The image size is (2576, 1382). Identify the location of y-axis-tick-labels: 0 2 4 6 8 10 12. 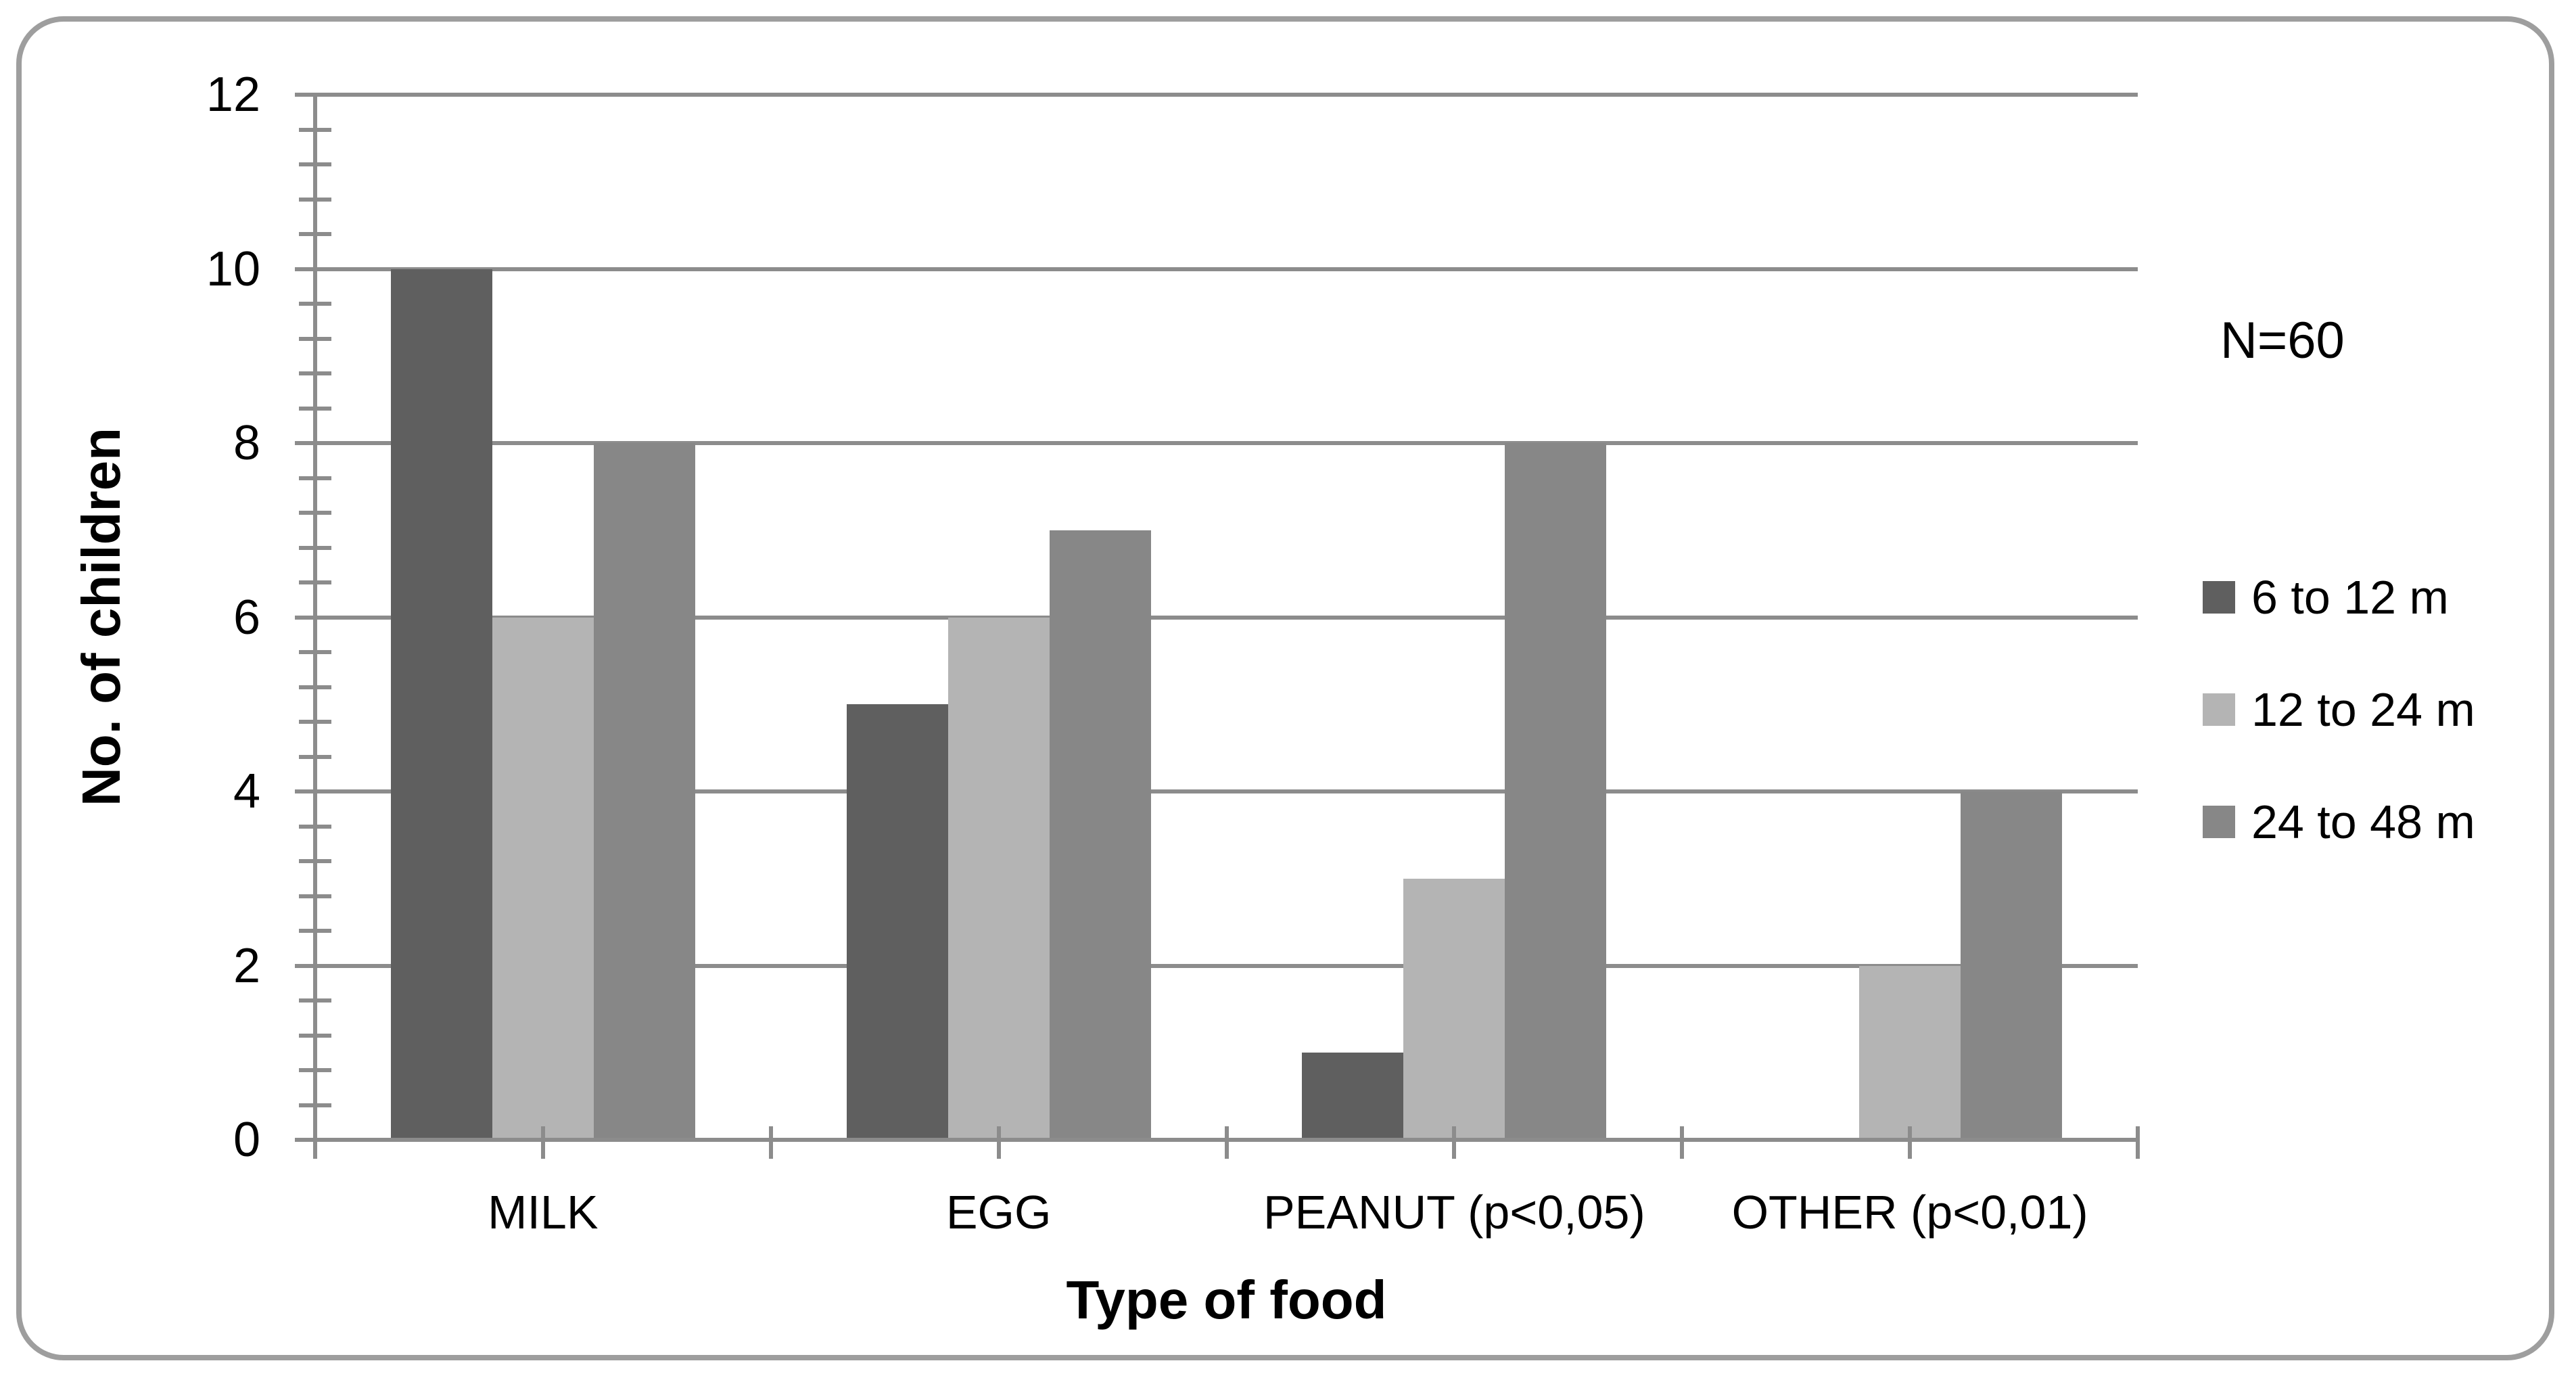
(192, 617).